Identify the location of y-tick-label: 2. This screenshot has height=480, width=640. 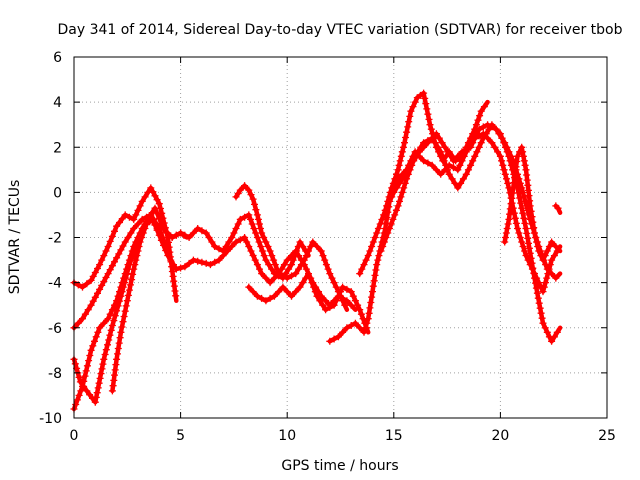
(57, 148).